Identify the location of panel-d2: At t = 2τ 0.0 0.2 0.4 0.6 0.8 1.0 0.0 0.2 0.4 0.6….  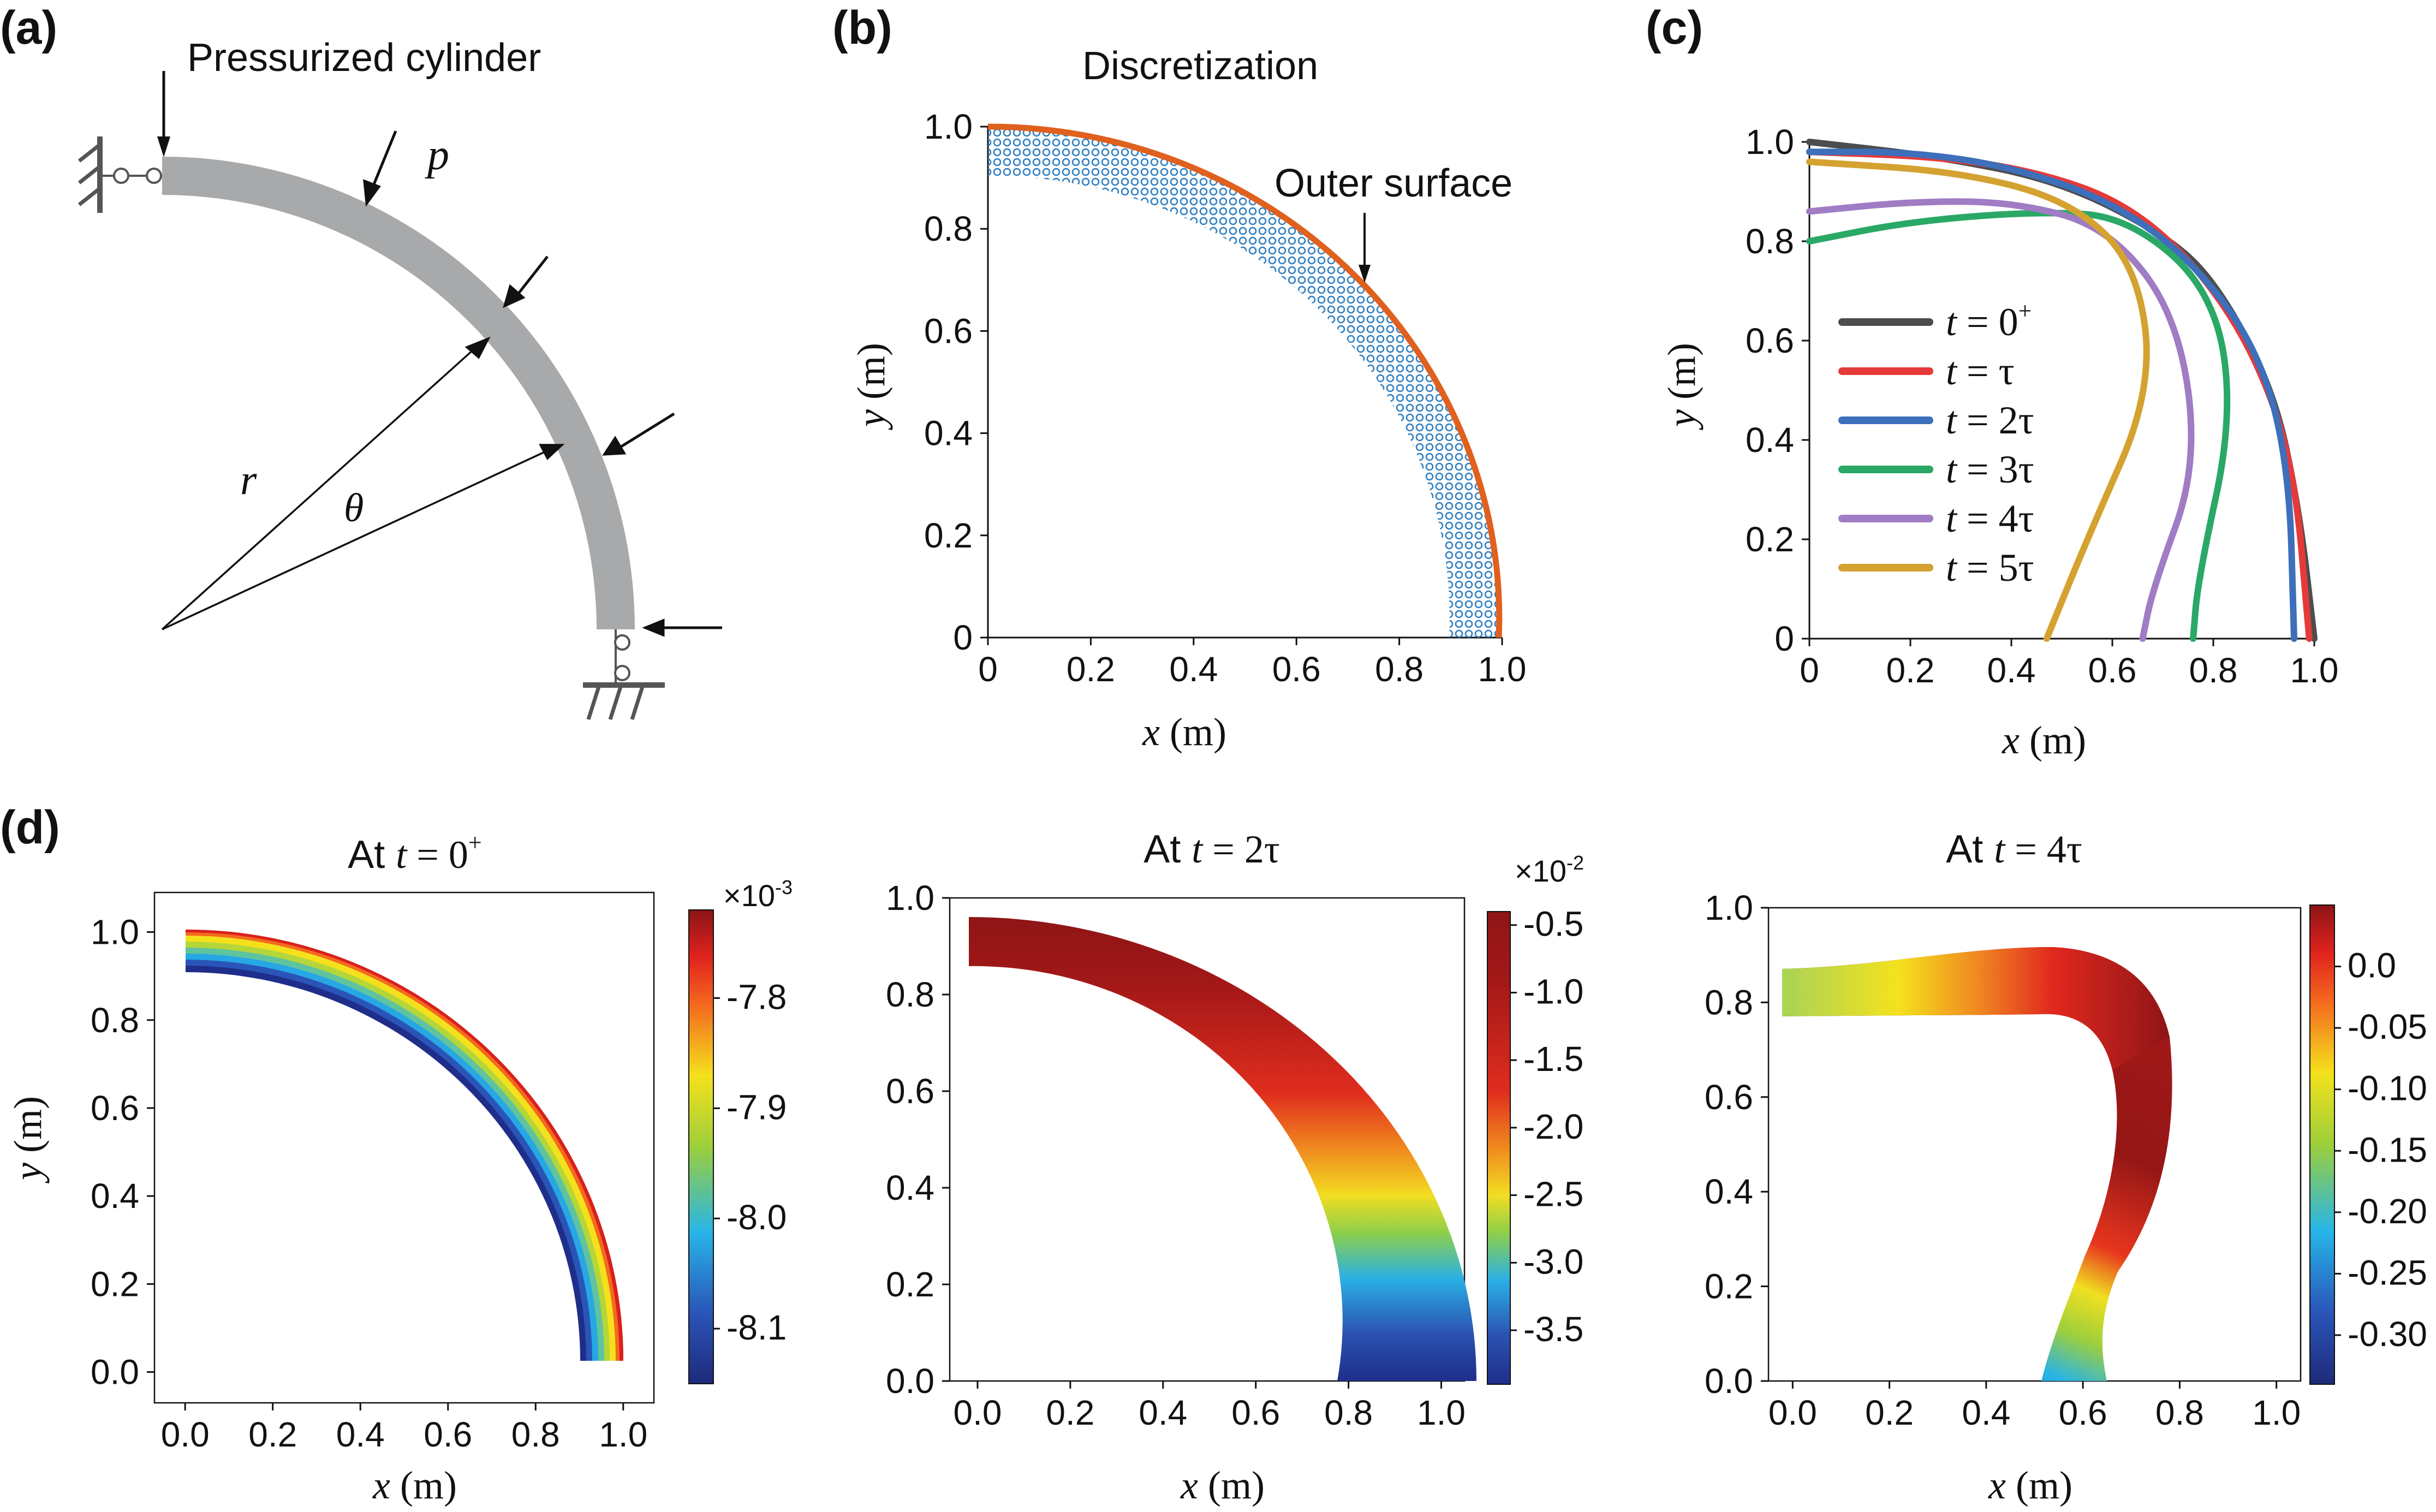
(1235, 1167).